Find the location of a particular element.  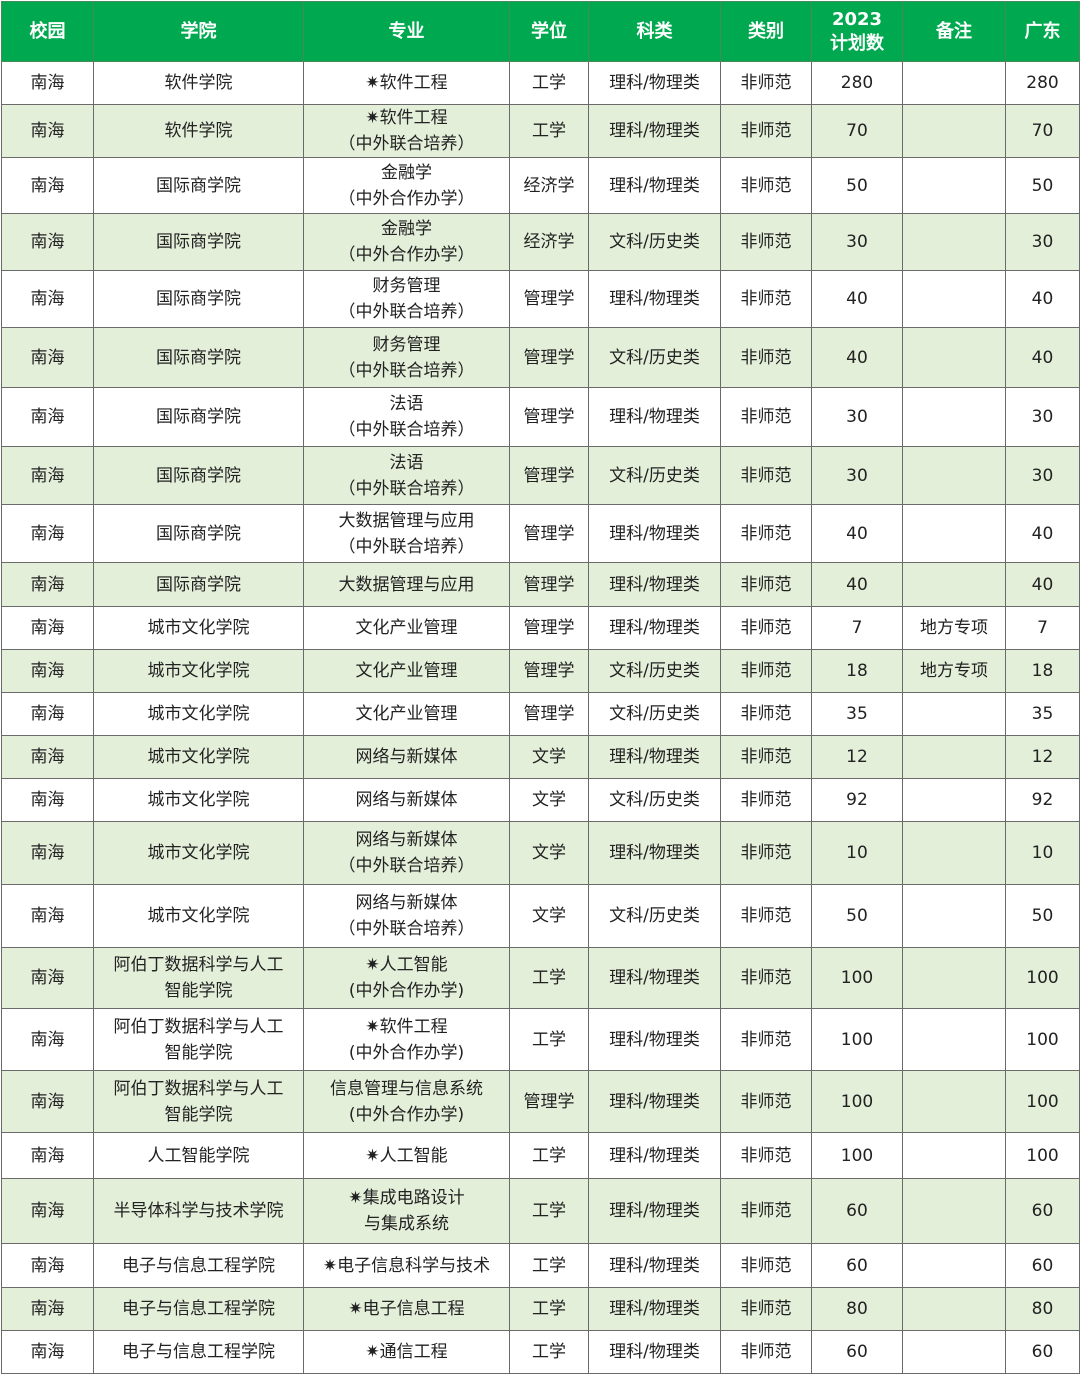

table-row: 南海 电子与信息工程学院 ✷电子信息科学与技术 工学 理科/物理类 非师范 60 60 is located at coordinates (540, 1265).